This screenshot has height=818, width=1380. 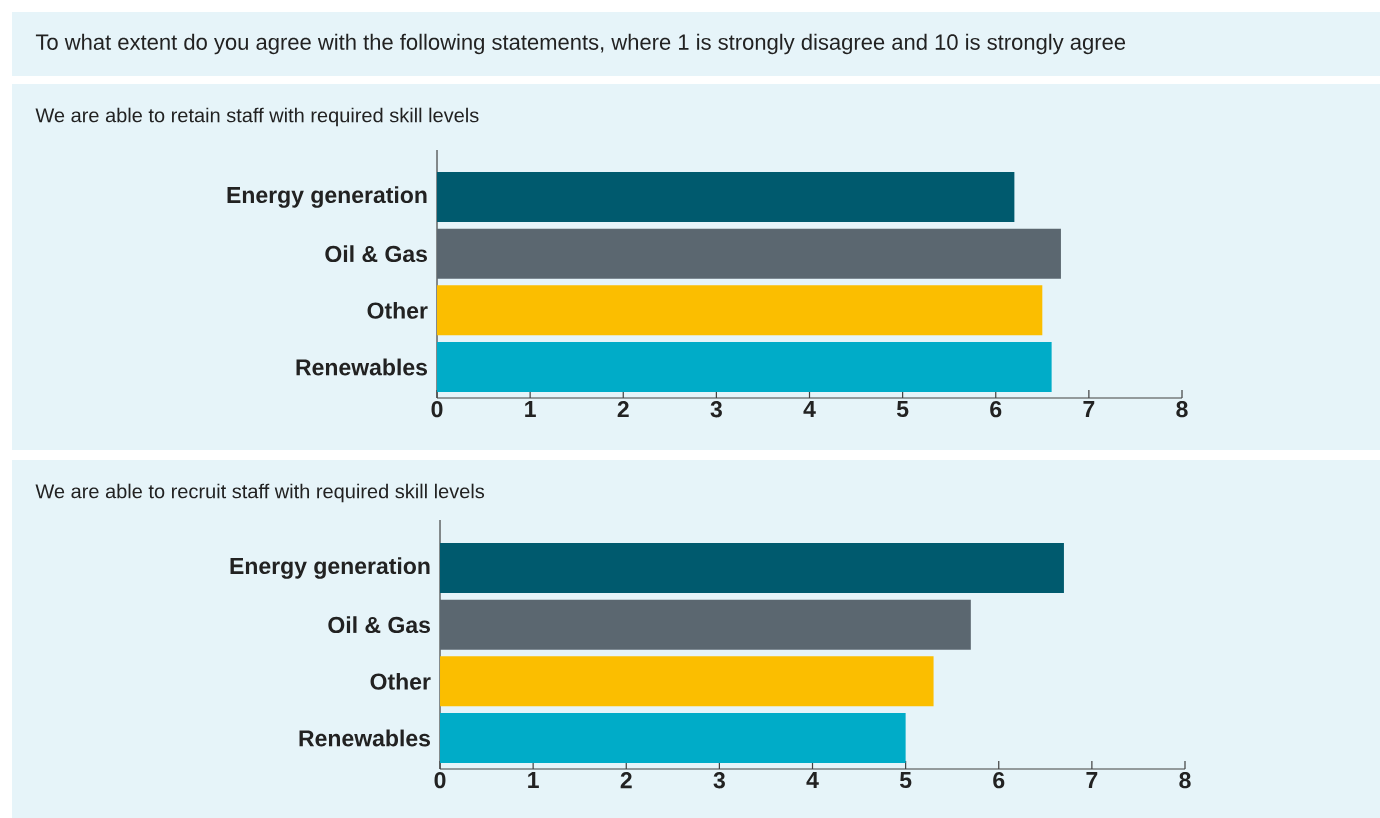 What do you see at coordinates (580, 44) in the screenshot?
I see `chart-title: To what extent do you agree with the following statements, where 1 is strongly disagree and 10 is strongly agree` at bounding box center [580, 44].